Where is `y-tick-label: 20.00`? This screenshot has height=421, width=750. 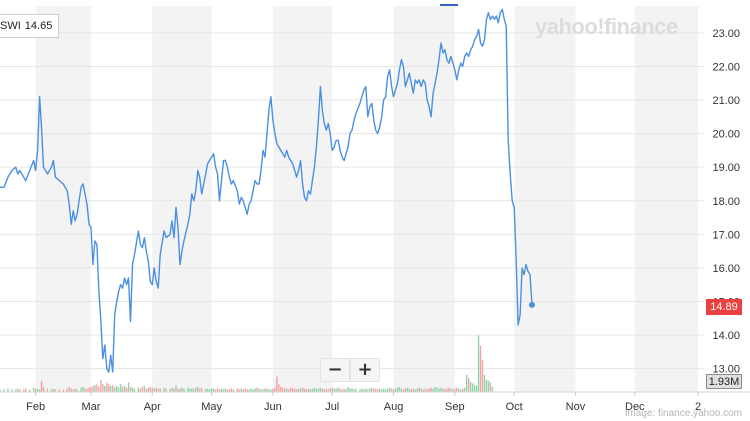 y-tick-label: 20.00 is located at coordinates (726, 135).